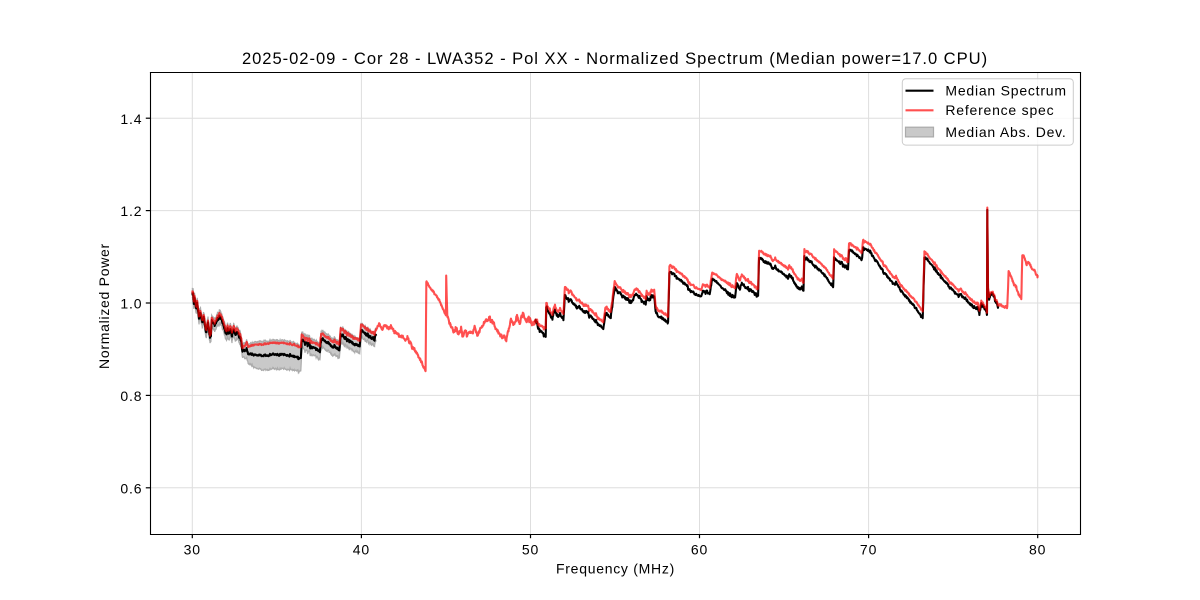  Describe the element at coordinates (999, 110) in the screenshot. I see `svg-text: Reference spec` at that location.